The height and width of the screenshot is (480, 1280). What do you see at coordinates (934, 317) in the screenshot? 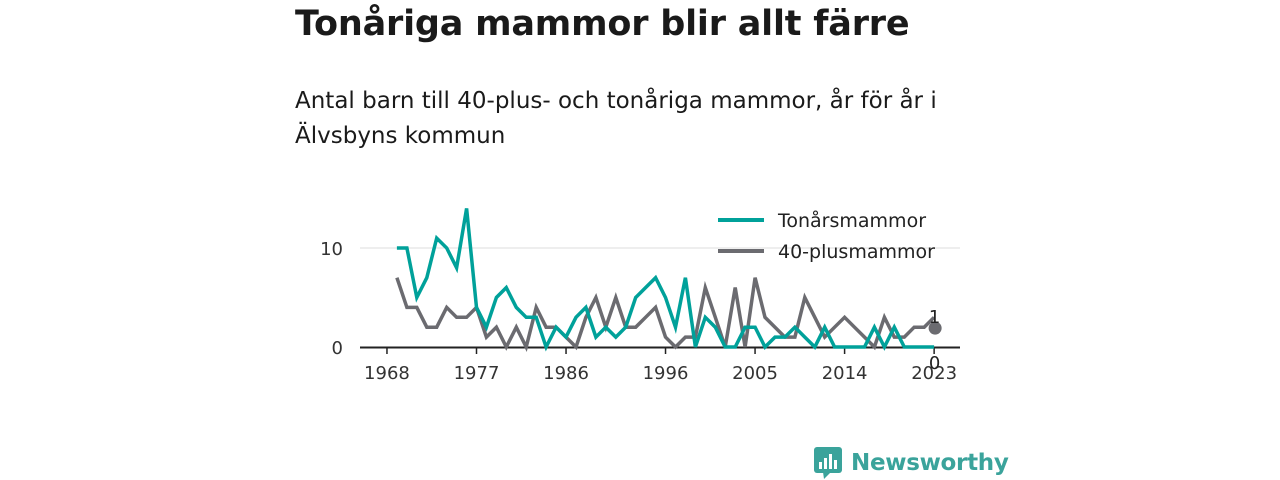
I see `end-label-40-plusmammor: 1` at bounding box center [934, 317].